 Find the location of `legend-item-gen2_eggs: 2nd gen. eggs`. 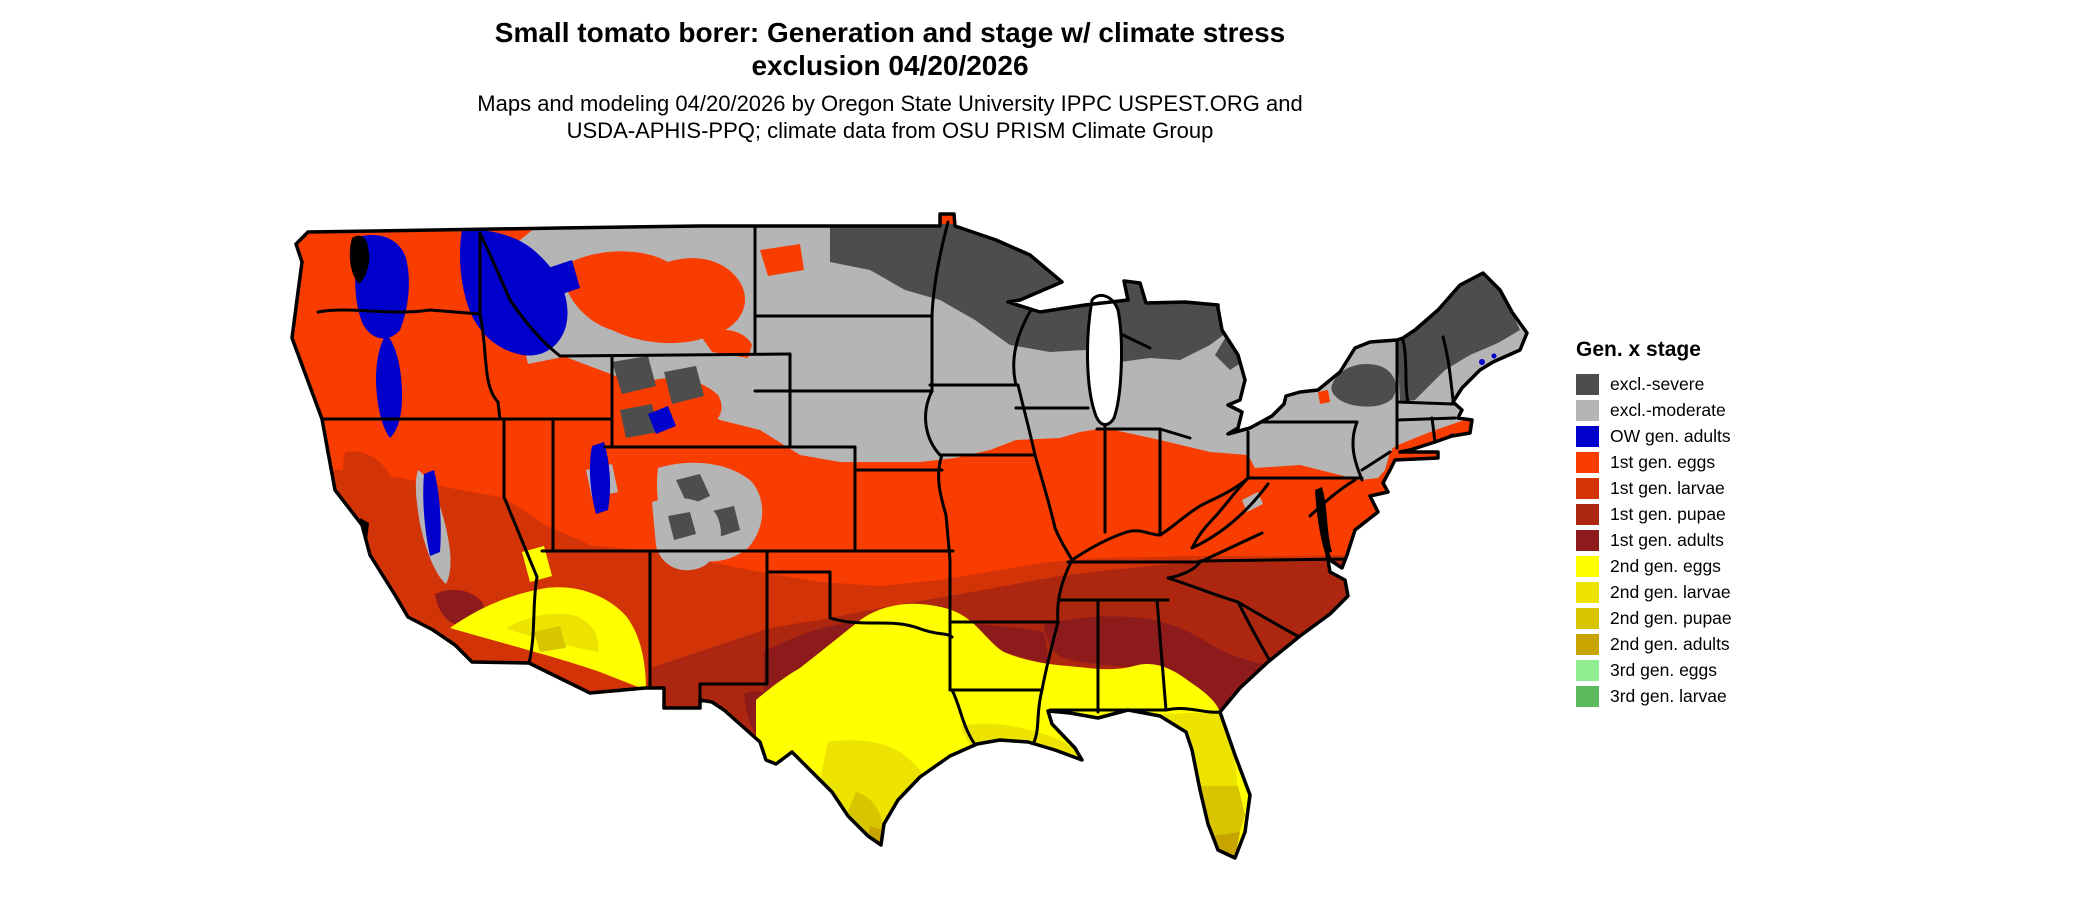

legend-item-gen2_eggs: 2nd gen. eggs is located at coordinates (1741, 566).